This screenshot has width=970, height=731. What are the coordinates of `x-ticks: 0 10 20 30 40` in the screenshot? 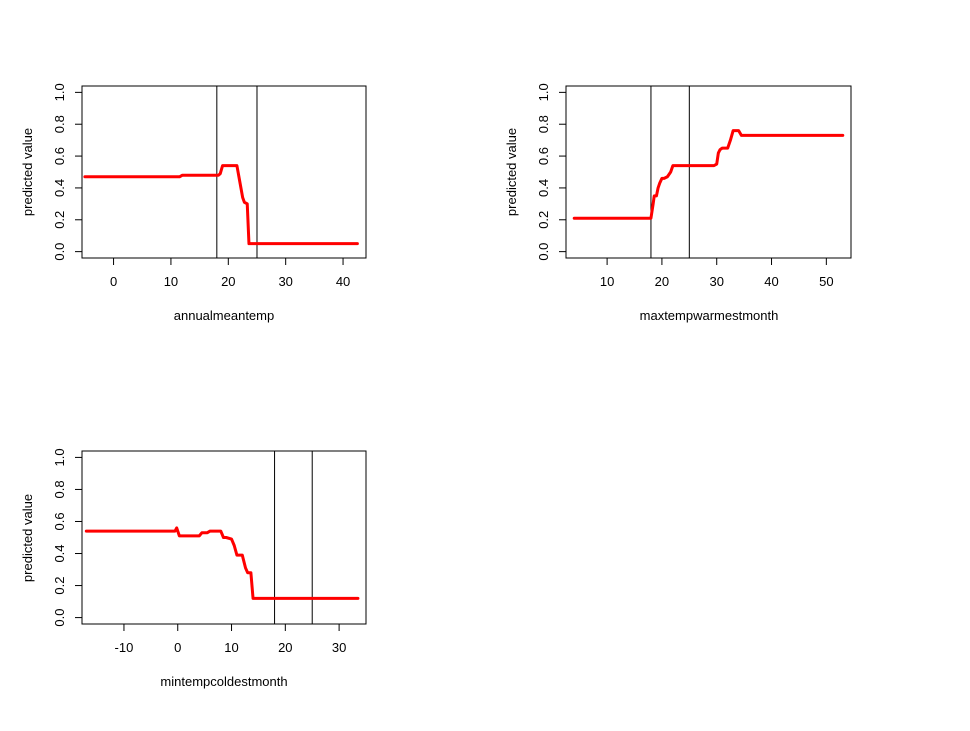 It's located at (230, 273).